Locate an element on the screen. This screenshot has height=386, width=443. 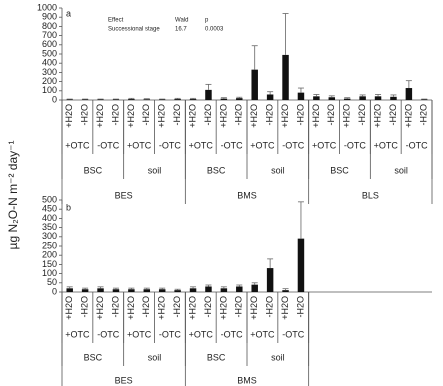
y-tick-label: 1000 is located at coordinates (47, 7).